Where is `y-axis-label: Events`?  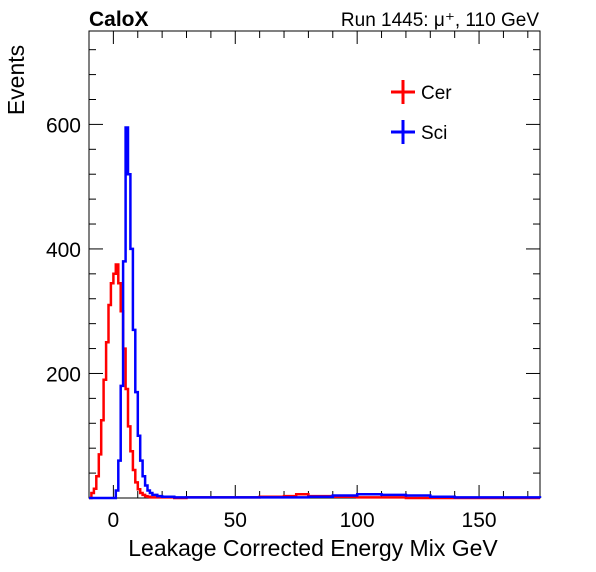 y-axis-label: Events is located at coordinates (16, 80).